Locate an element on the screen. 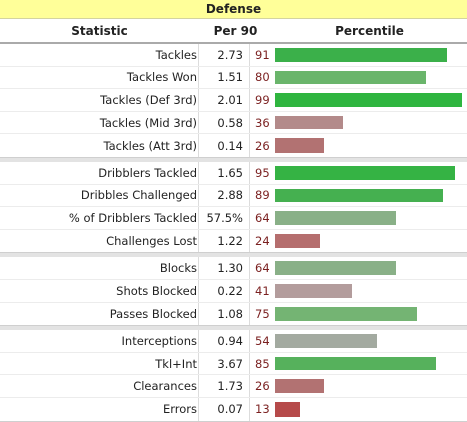 This screenshot has height=422, width=467. table-row: Dribblers Tackled 1.65 95 is located at coordinates (233, 173).